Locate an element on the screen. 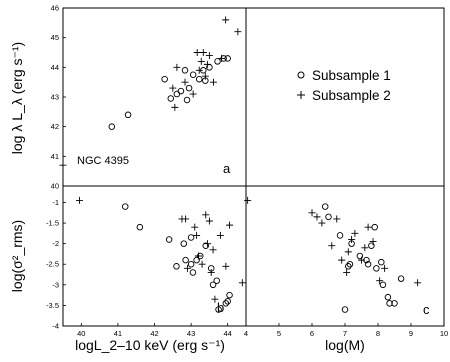 This screenshot has height=362, width=450. panel-a-ytick-label: 44 is located at coordinates (55, 67).